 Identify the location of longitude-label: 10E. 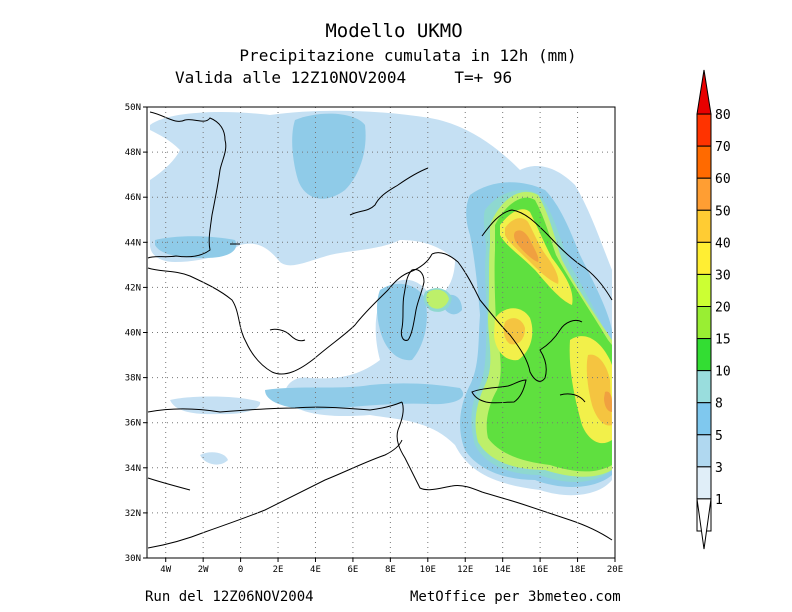
(428, 570).